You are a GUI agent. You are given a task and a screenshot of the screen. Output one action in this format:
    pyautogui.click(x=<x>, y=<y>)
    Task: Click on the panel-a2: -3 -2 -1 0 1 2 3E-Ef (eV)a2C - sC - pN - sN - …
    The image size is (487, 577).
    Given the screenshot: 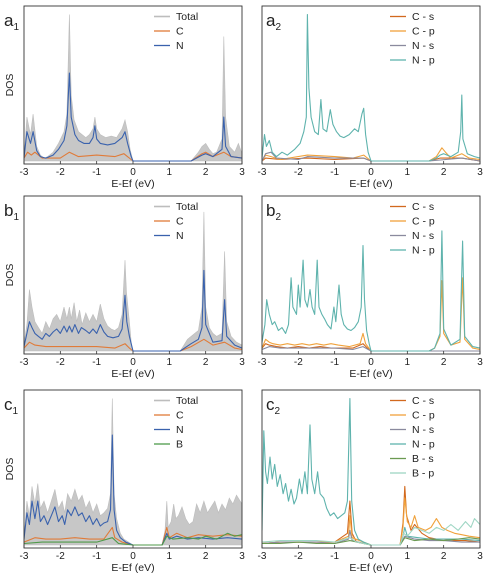 What is the action you would take?
    pyautogui.click(x=370, y=97)
    